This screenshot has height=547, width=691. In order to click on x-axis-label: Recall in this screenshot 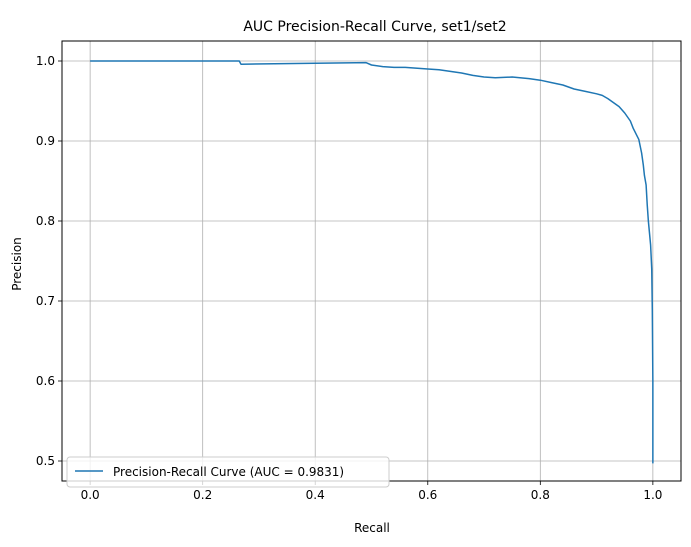, I will do `click(372, 528)`.